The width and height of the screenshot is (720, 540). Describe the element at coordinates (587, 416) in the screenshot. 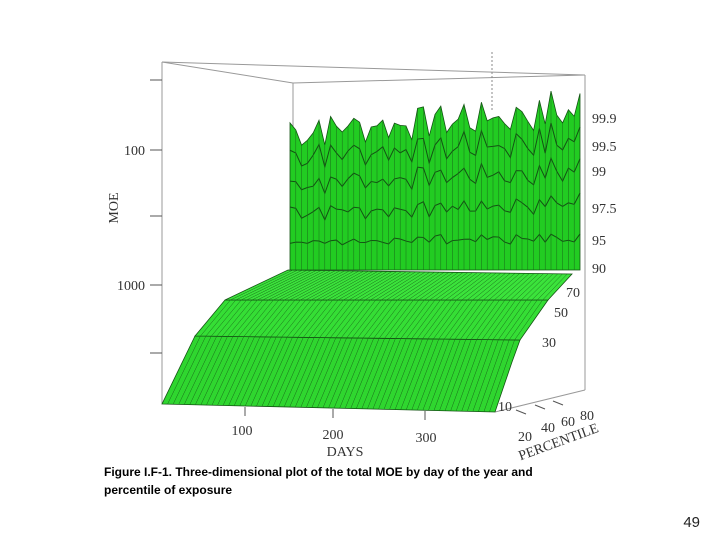

I see `depth-tick-label: 80` at that location.